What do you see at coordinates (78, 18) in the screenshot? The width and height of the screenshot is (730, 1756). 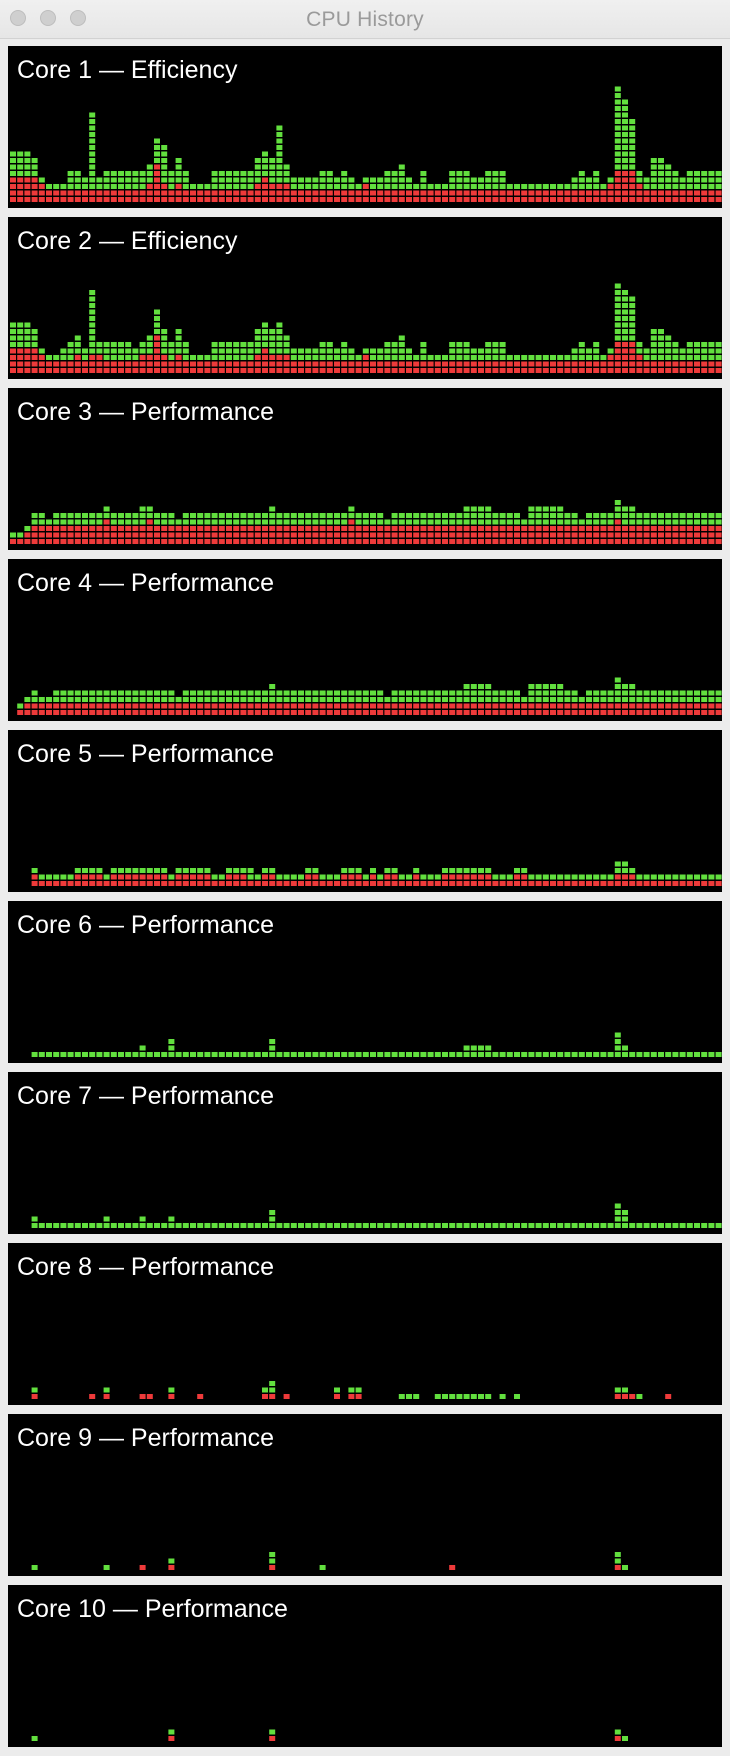 I see `zoom-button` at bounding box center [78, 18].